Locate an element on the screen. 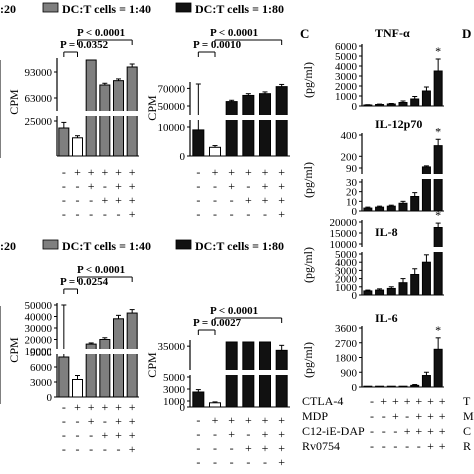 The width and height of the screenshot is (474, 474). condition-label-ctla4: CTLA-4 is located at coordinates (322, 401).